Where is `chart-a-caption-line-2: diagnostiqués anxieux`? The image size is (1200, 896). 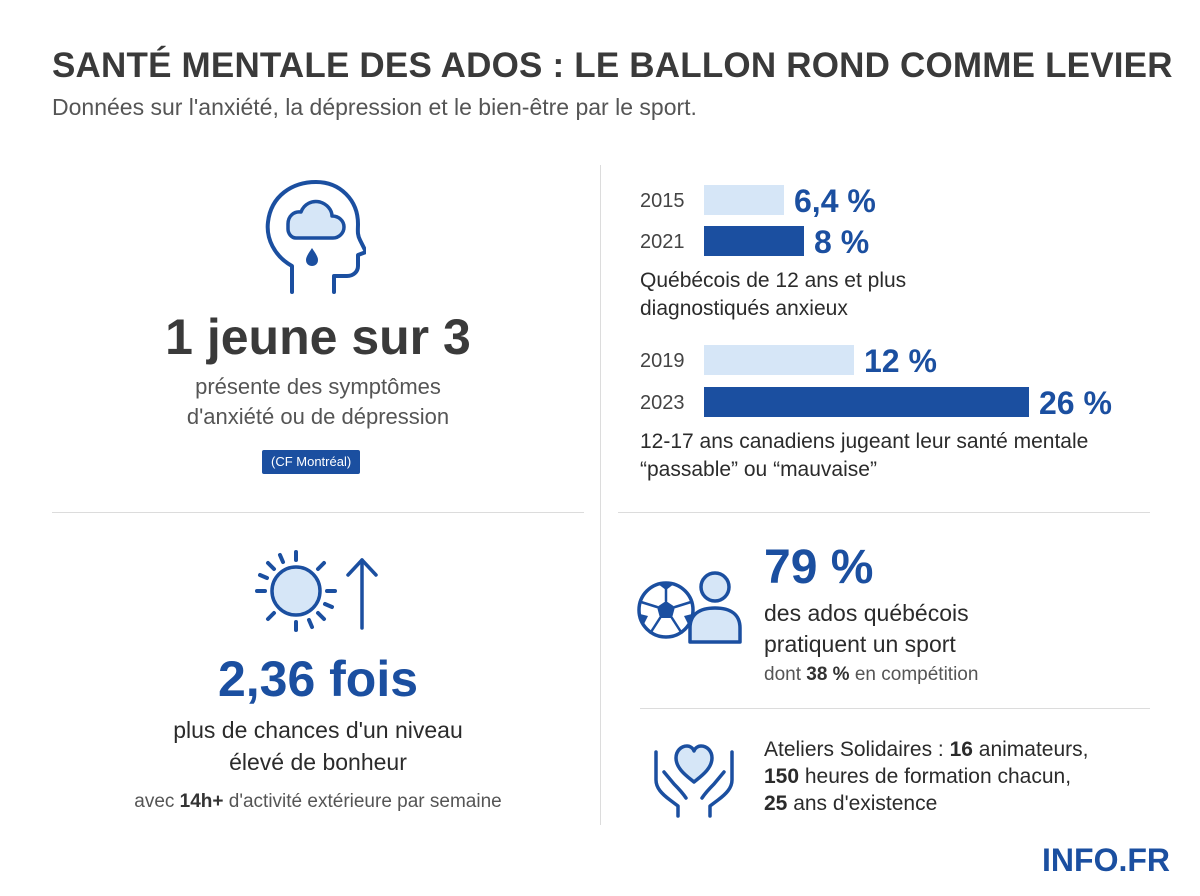
chart-a-caption-line-2: diagnostiqués anxieux is located at coordinates (744, 308).